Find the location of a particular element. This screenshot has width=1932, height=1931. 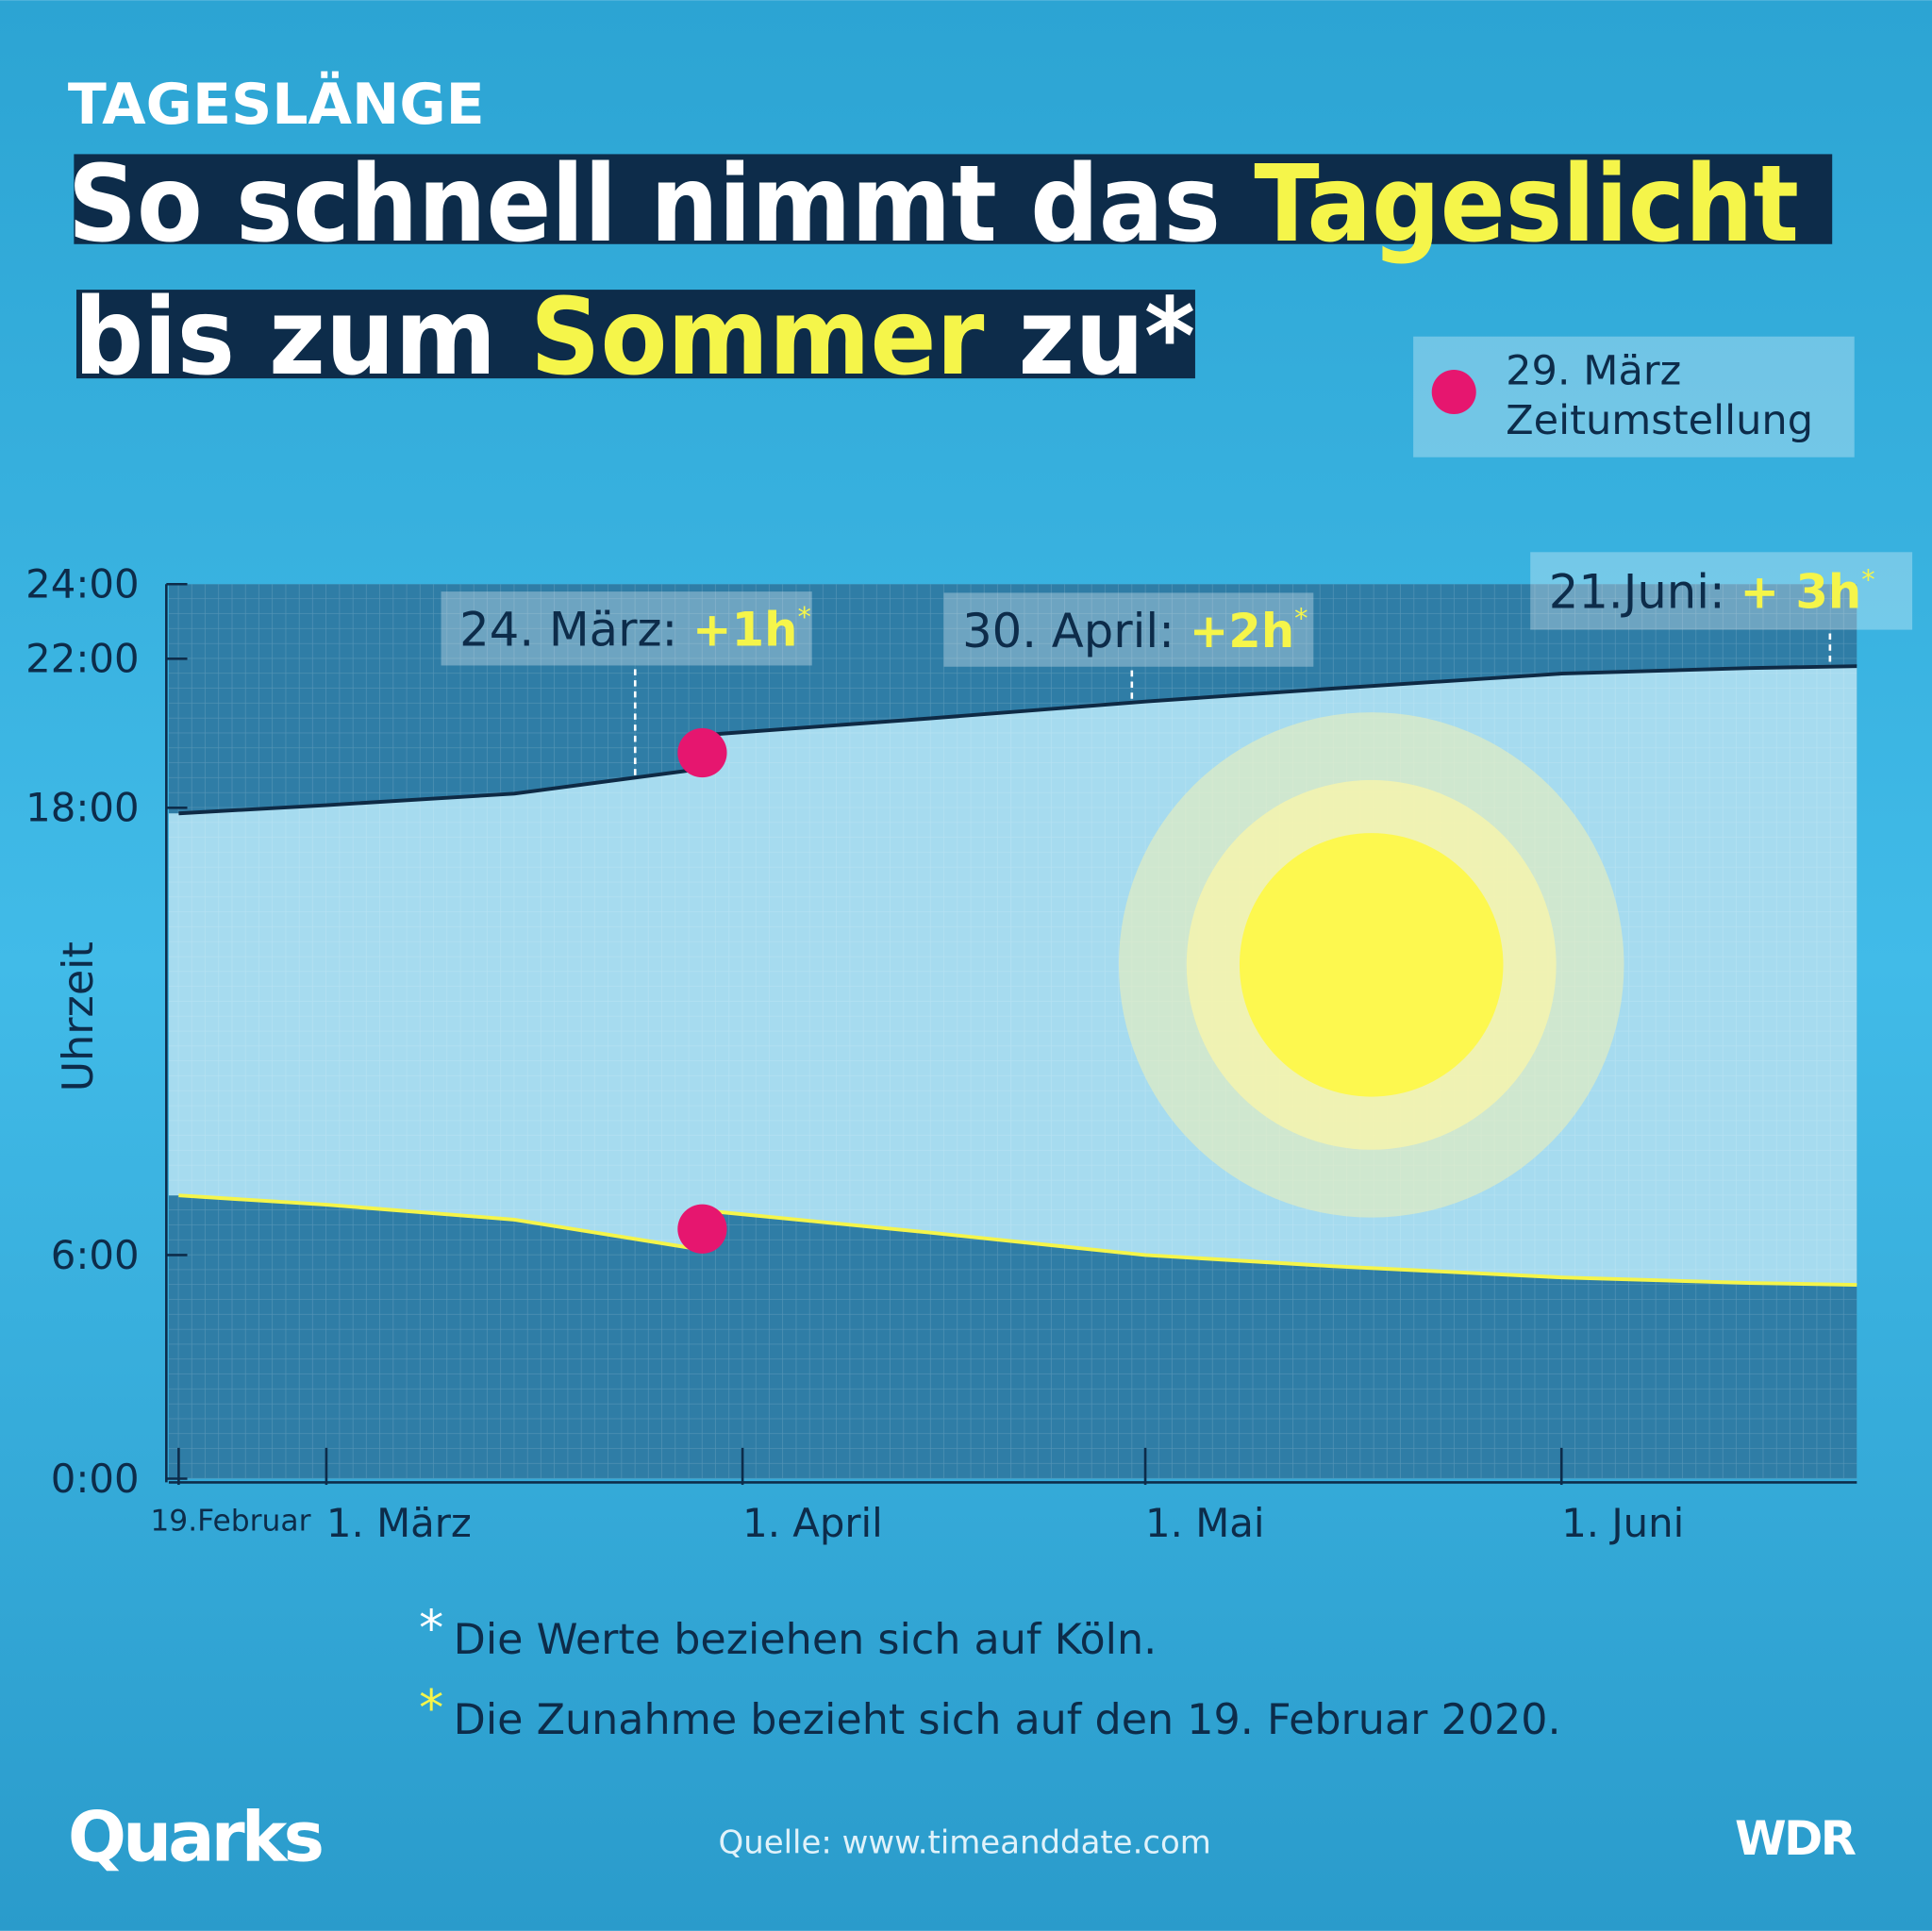

headline-part: Tageslicht is located at coordinates (1527, 204).